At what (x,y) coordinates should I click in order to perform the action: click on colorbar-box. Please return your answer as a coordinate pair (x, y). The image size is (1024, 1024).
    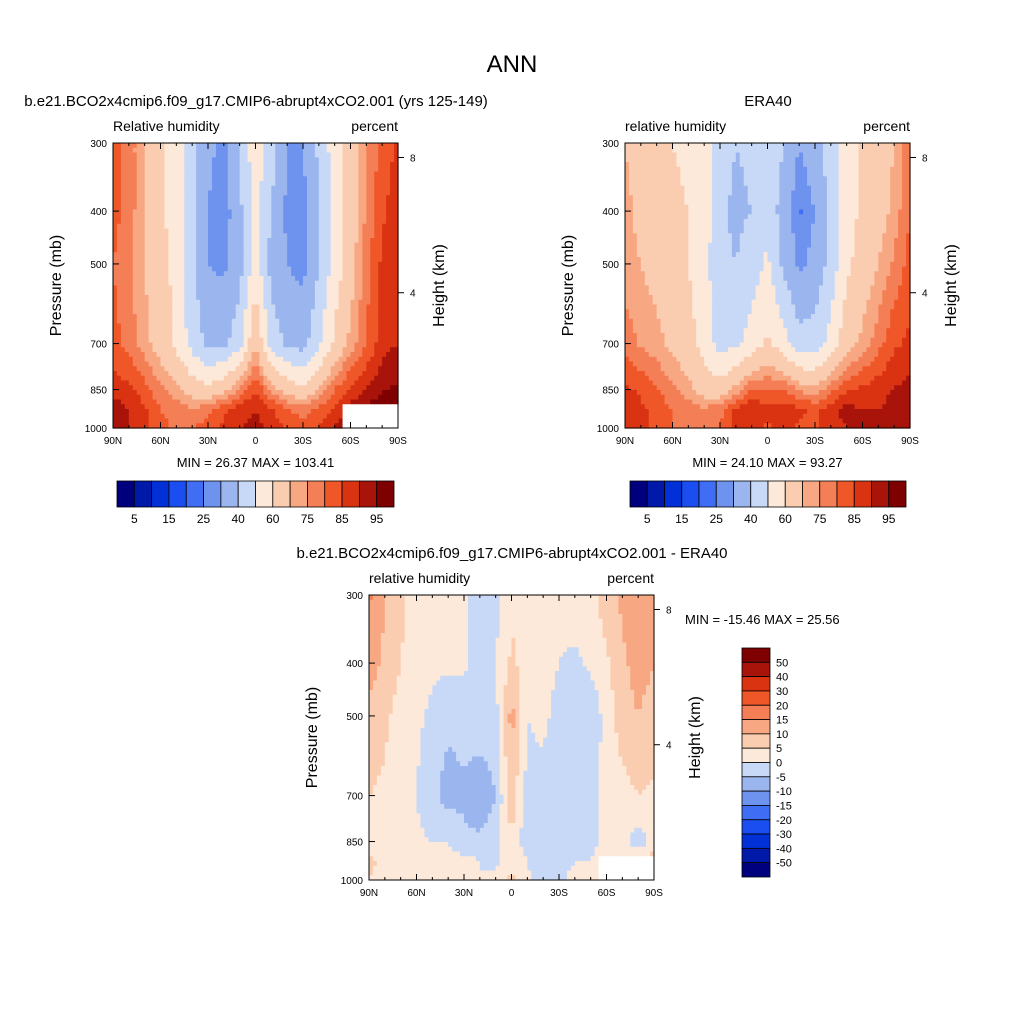
    Looking at the image, I should click on (177, 494).